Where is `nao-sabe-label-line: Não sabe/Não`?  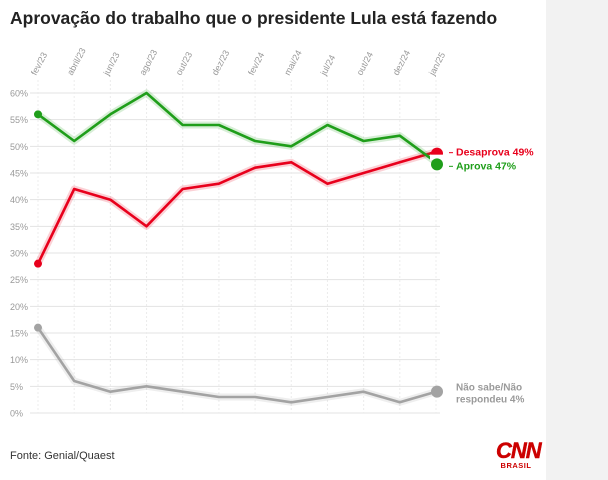 nao-sabe-label-line: Não sabe/Não is located at coordinates (489, 388).